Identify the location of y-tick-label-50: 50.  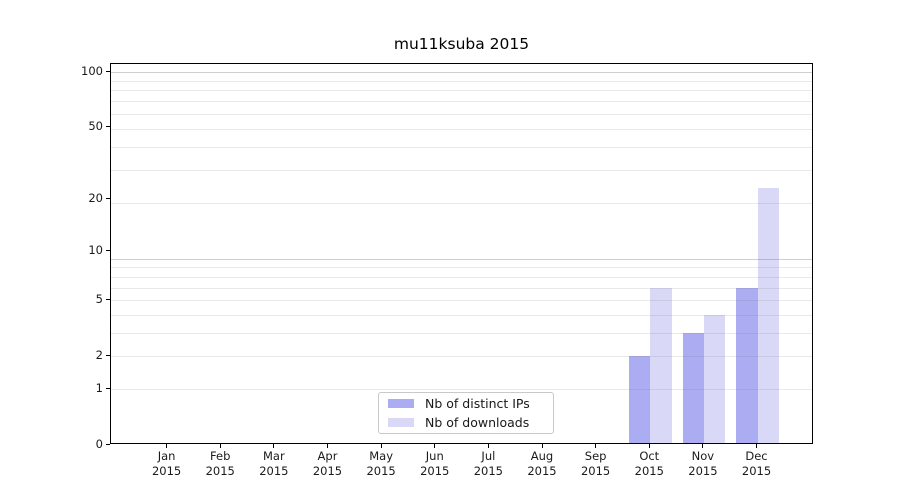
(95, 125).